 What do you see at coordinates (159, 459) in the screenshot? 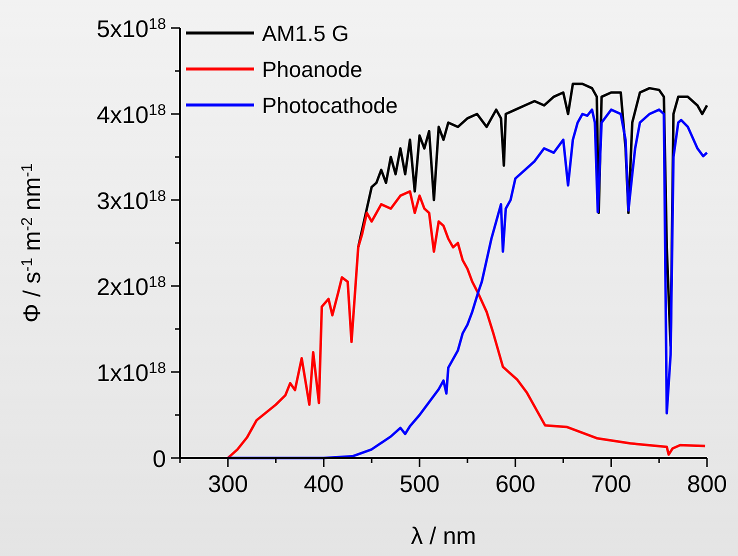
I see `y-tick-label: 0` at bounding box center [159, 459].